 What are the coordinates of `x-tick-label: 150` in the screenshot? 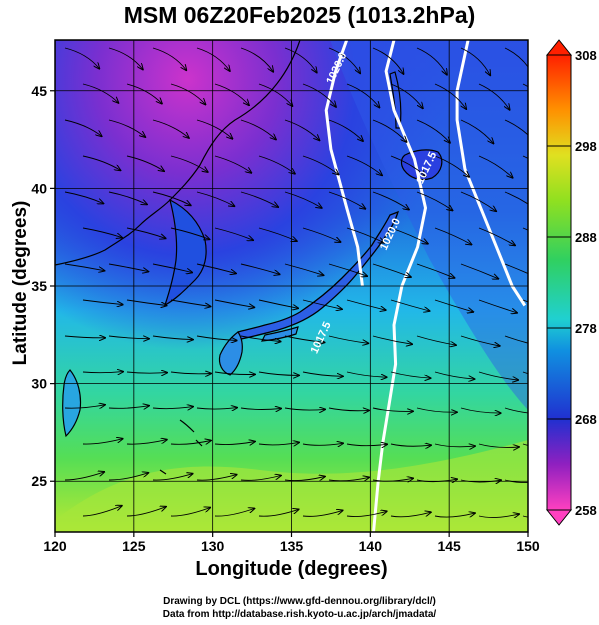 It's located at (528, 546).